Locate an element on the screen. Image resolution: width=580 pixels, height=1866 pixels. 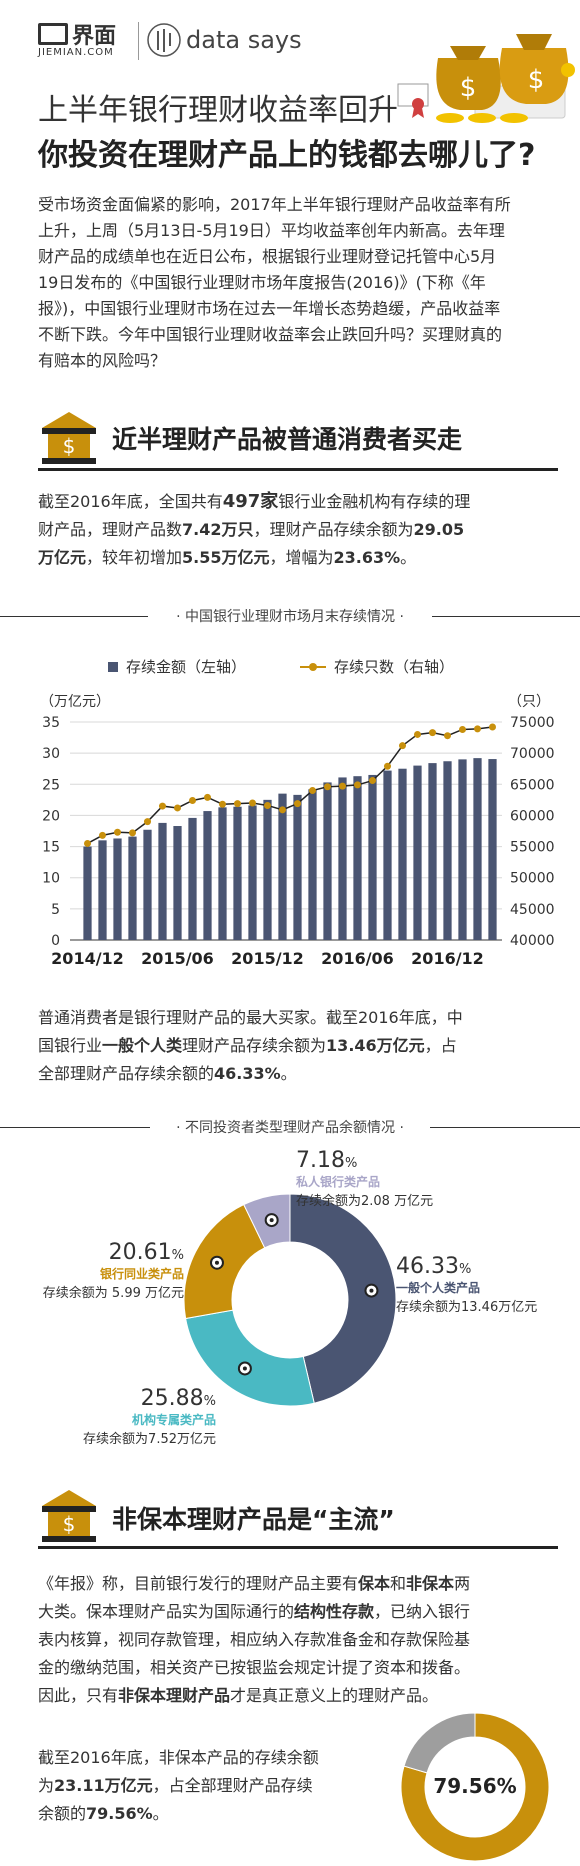
count-line is located at coordinates (290, 785).